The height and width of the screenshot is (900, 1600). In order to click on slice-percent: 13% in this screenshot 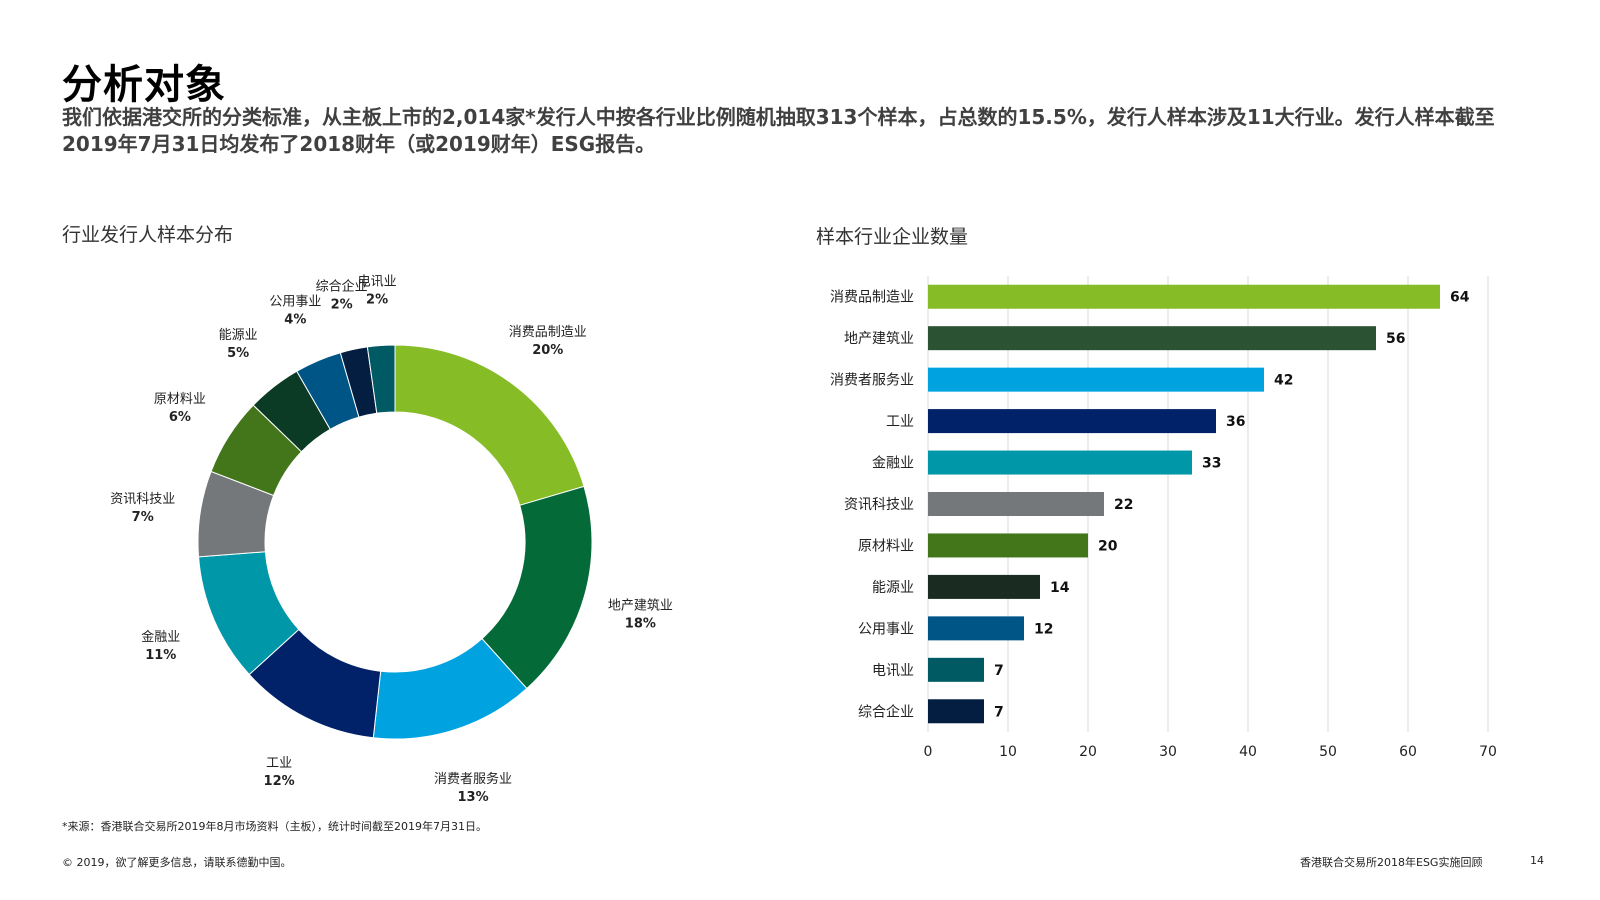, I will do `click(473, 797)`.